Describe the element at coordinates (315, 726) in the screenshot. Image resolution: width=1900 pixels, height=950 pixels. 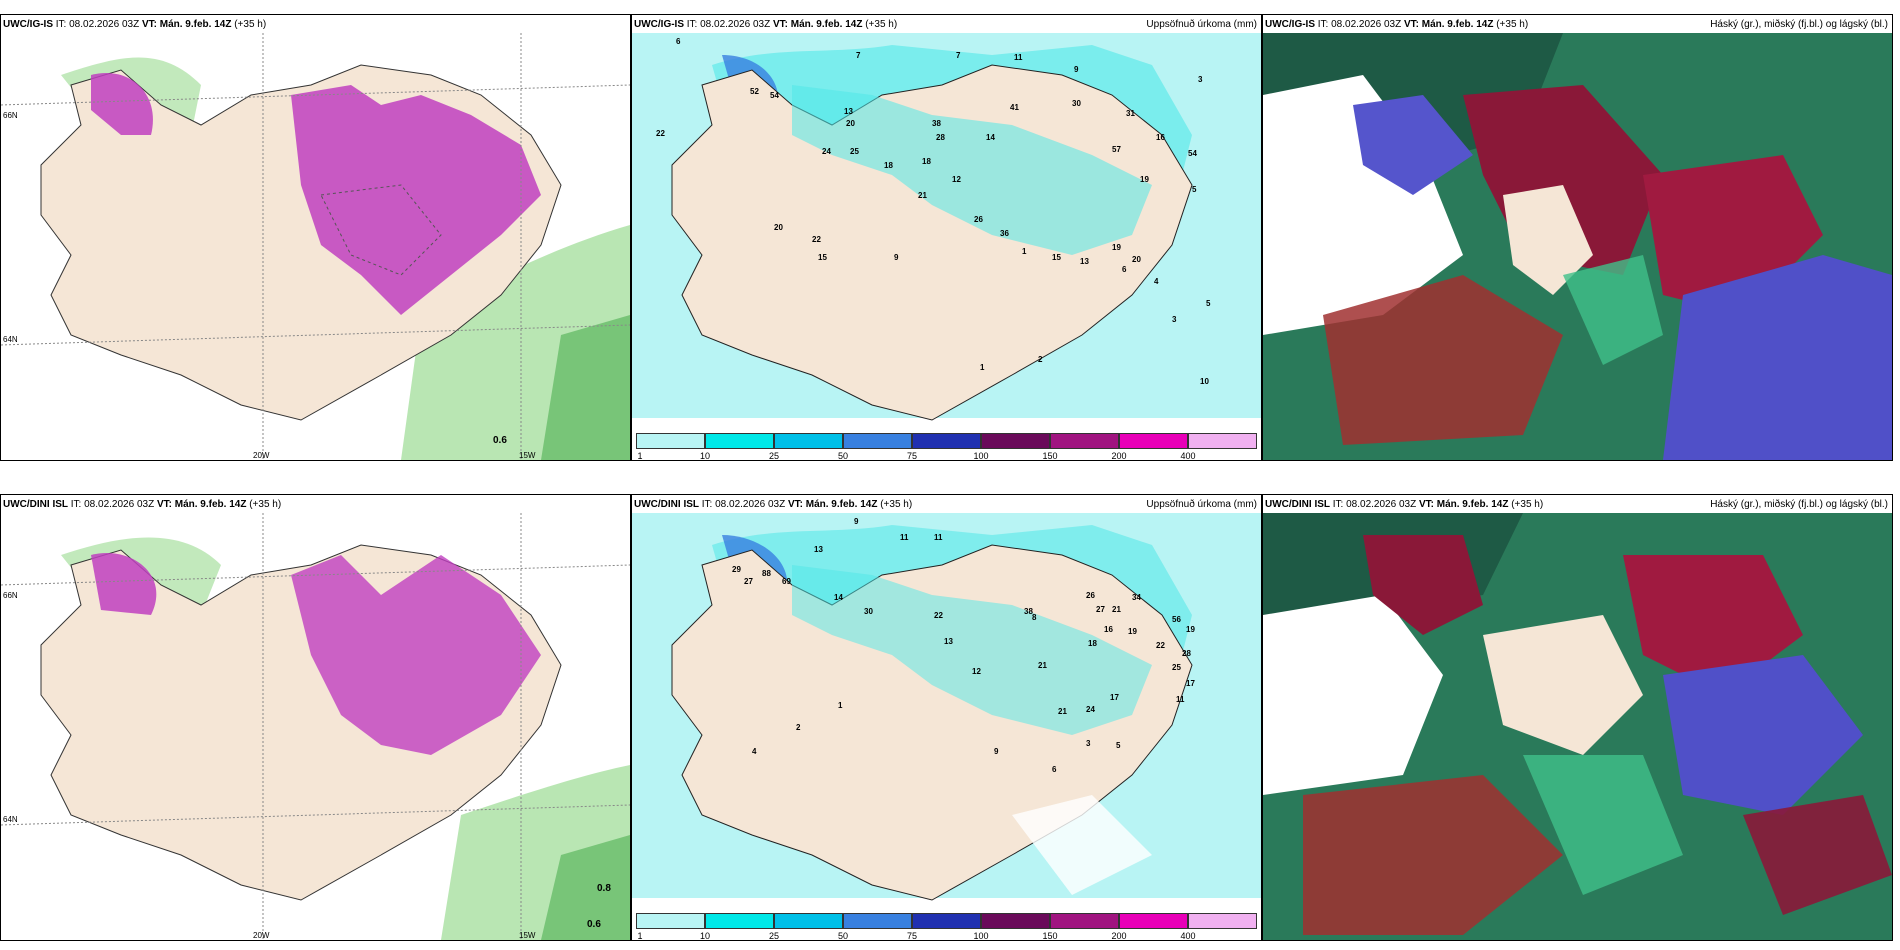
I see `map-snow-dini` at that location.